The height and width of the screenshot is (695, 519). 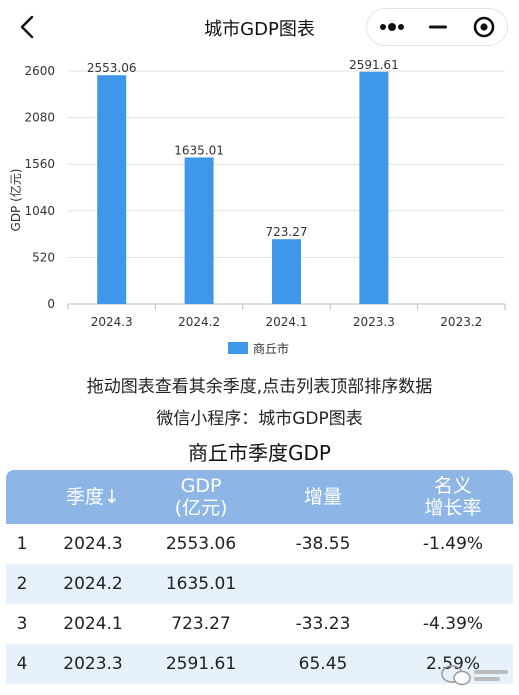 What do you see at coordinates (259, 453) in the screenshot?
I see `table-title: 商丘市季度GDP` at bounding box center [259, 453].